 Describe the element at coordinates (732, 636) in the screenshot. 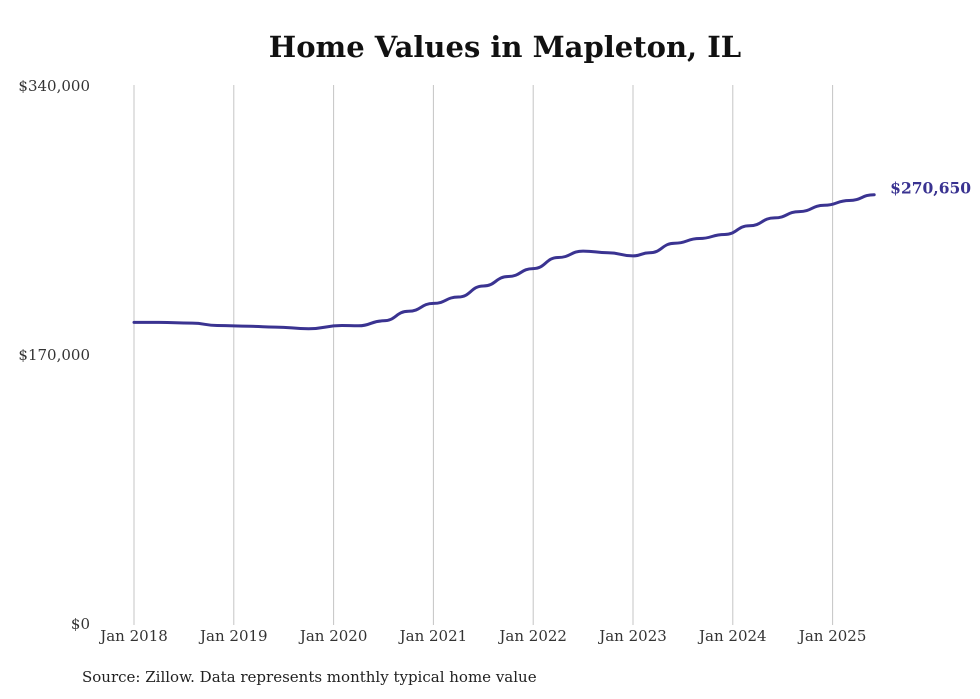

I see `x-tick-label: Jan 2024` at that location.